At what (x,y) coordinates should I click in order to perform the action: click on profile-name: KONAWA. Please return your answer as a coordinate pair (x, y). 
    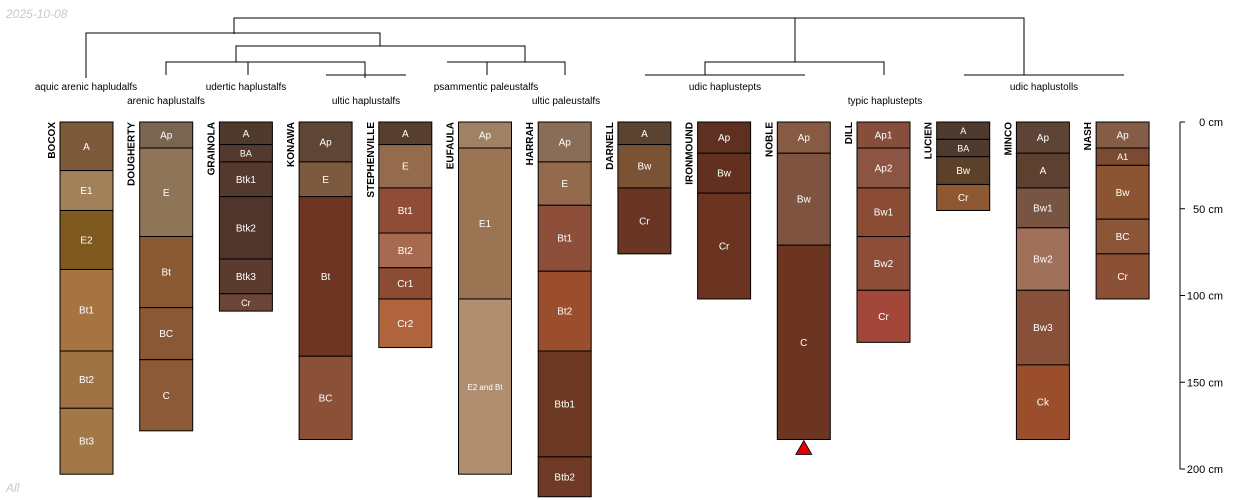
    Looking at the image, I should click on (291, 144).